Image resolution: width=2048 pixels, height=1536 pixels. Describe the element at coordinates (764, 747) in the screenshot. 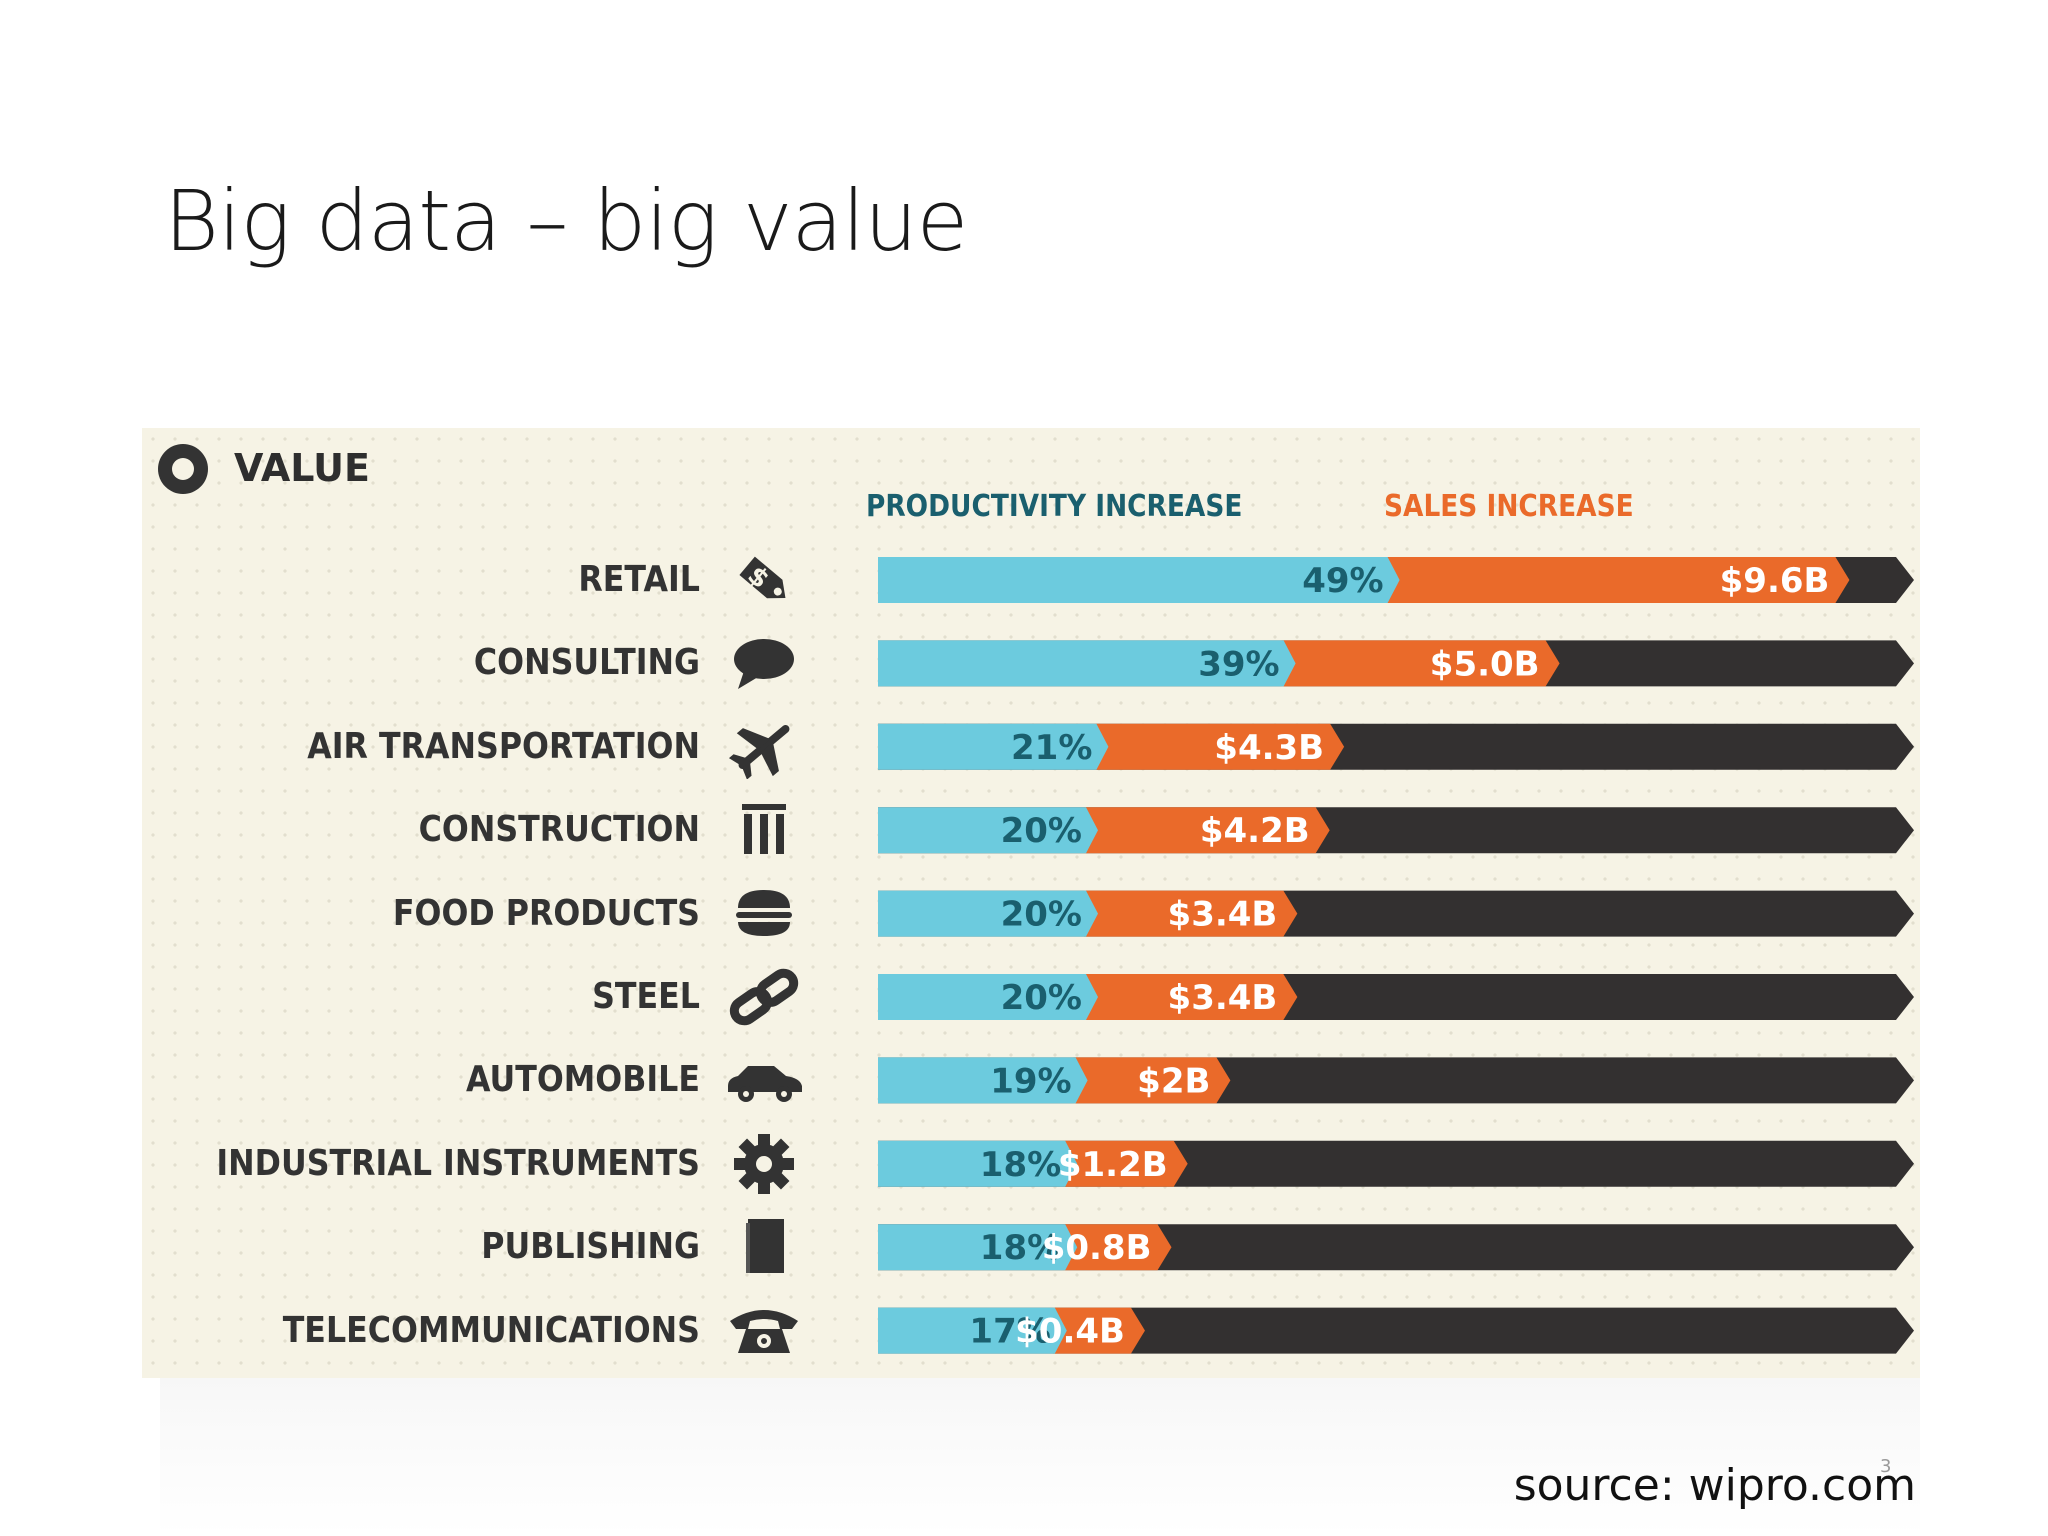

I see `airplane-icon` at that location.